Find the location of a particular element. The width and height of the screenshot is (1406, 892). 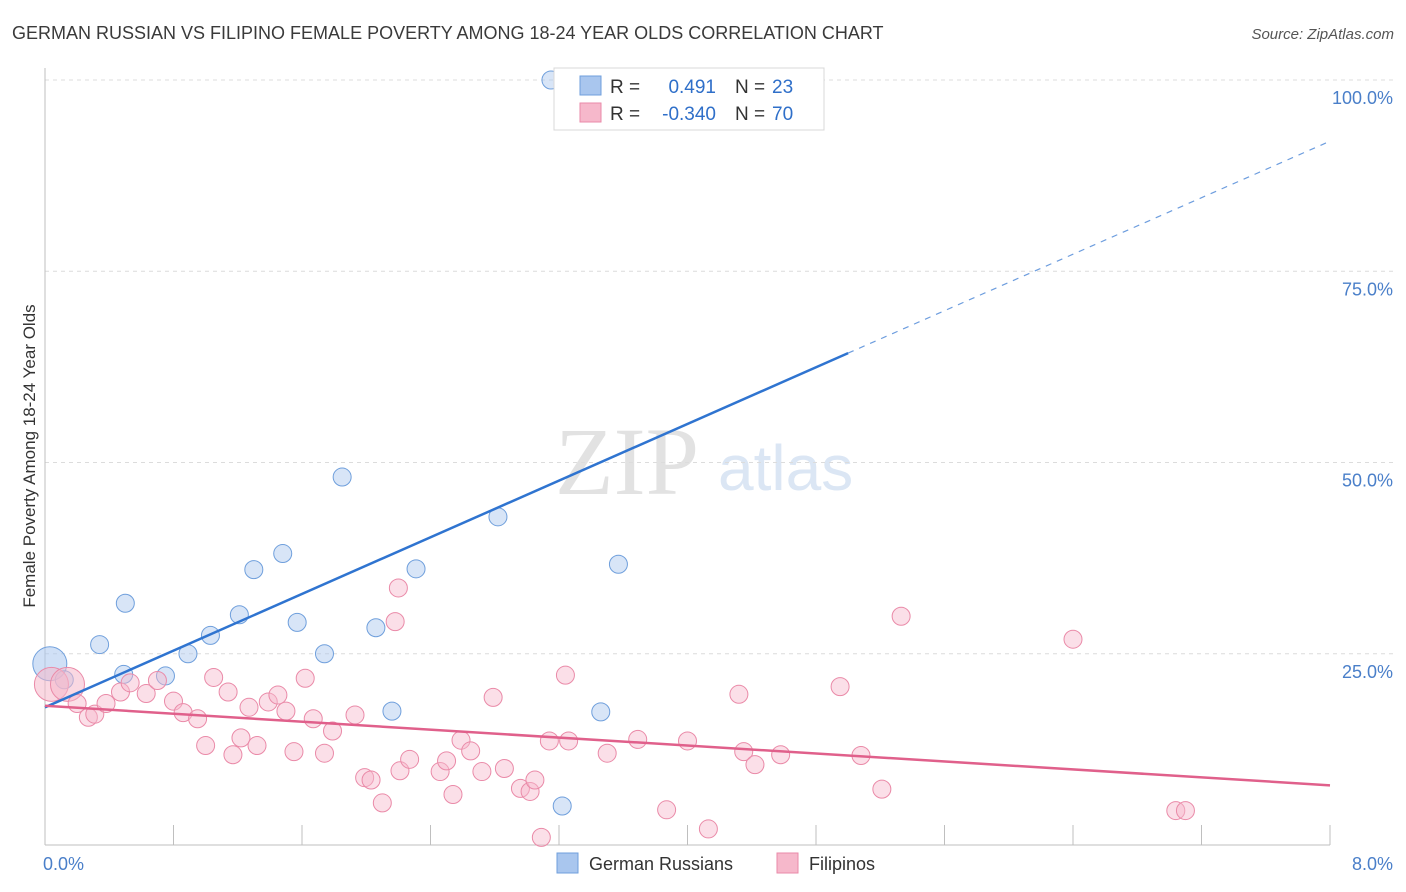

bottom-legend: German Russians Filipinos is located at coordinates (715, 863).